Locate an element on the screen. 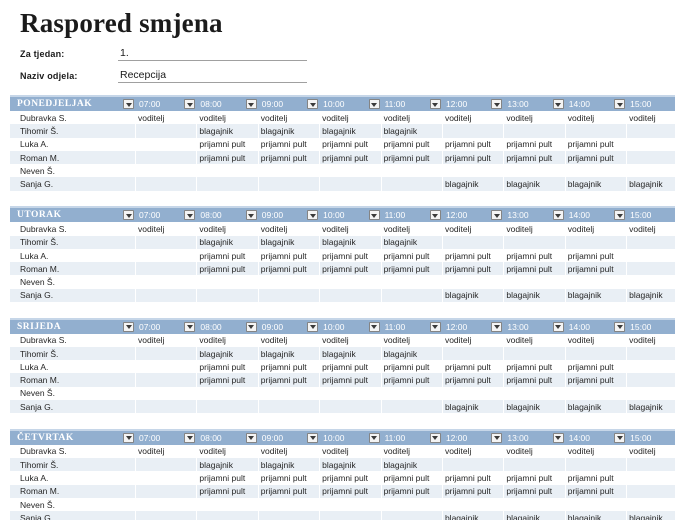 Image resolution: width=675 pixels, height=520 pixels. filter-dropdown-button-ponedjeljak-08:00 is located at coordinates (251, 104).